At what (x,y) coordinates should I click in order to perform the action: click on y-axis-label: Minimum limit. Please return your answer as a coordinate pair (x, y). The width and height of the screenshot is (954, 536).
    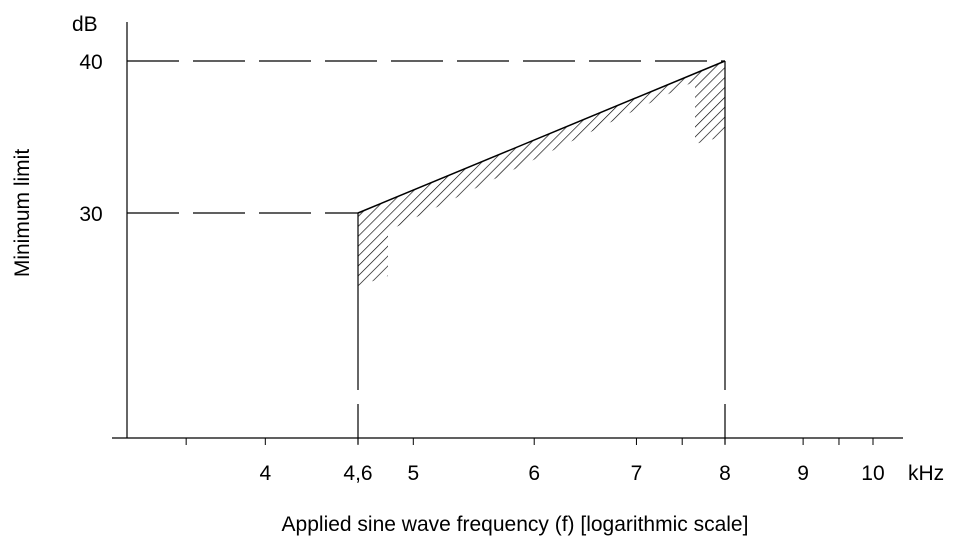
    Looking at the image, I should click on (22, 213).